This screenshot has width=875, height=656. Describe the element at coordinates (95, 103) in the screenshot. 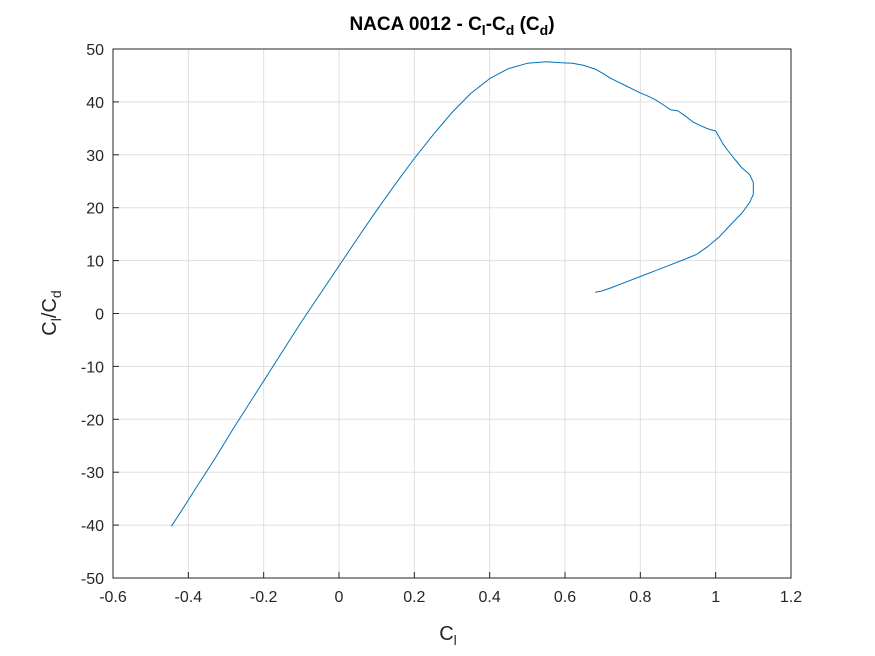

I see `y-tick-label: 40` at that location.